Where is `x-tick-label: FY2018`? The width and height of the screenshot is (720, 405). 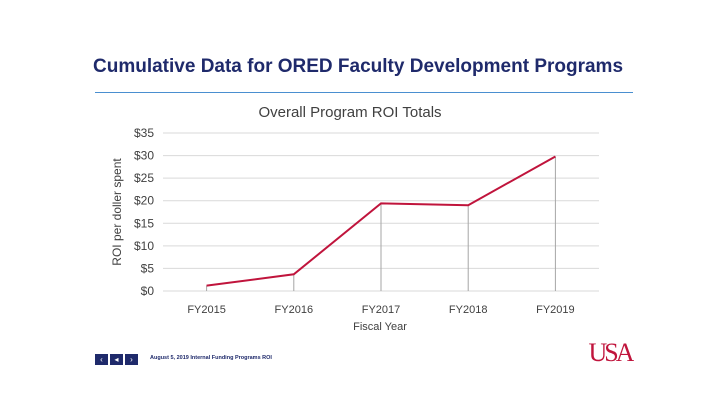
x-tick-label: FY2018 is located at coordinates (468, 310).